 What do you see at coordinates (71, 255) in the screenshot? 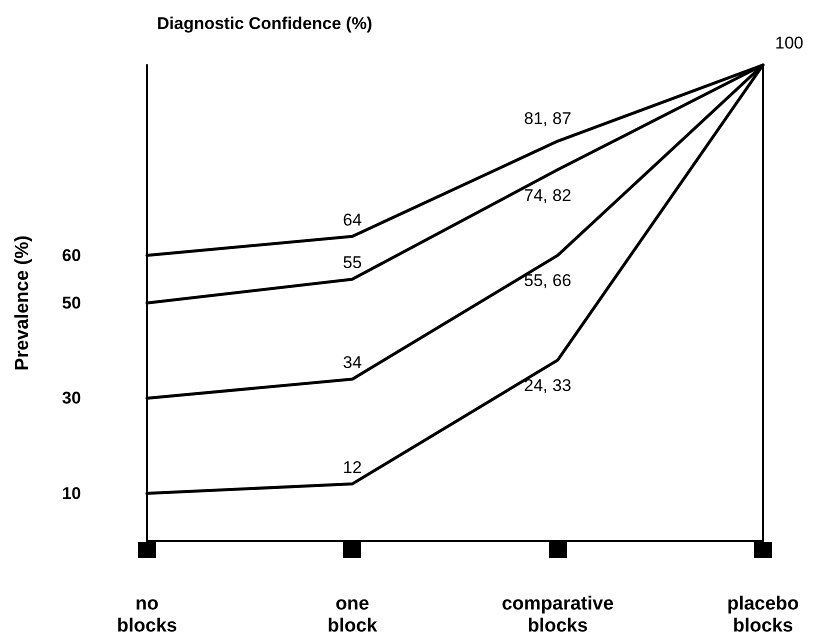
I see `y-tick-label: 60` at bounding box center [71, 255].